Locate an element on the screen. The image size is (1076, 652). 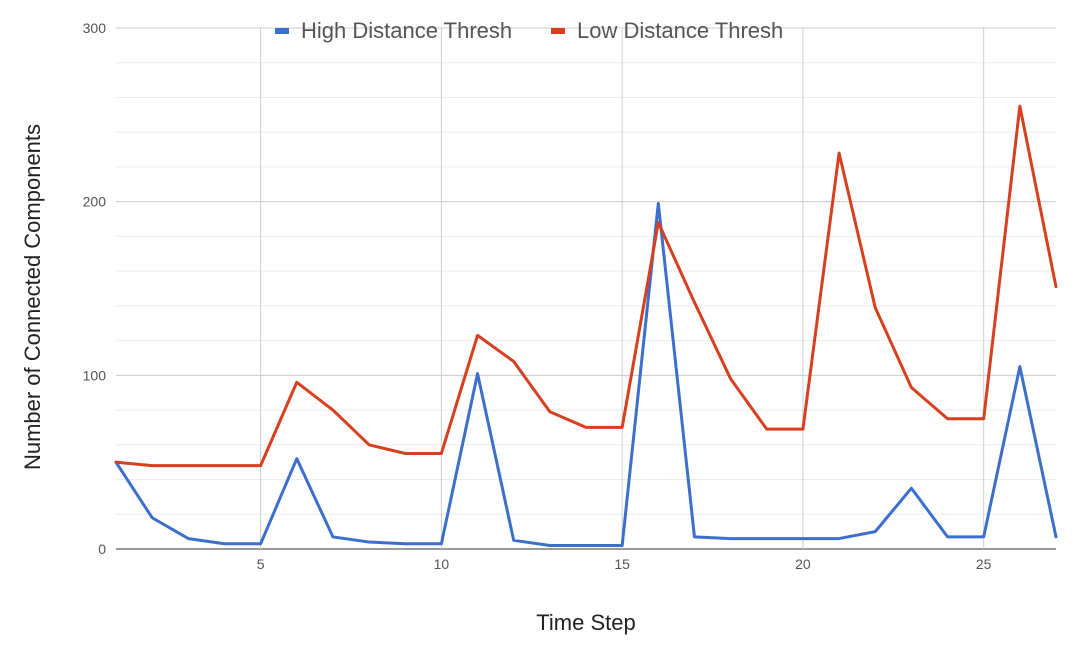
y-tick-label: 0 is located at coordinates (102, 549).